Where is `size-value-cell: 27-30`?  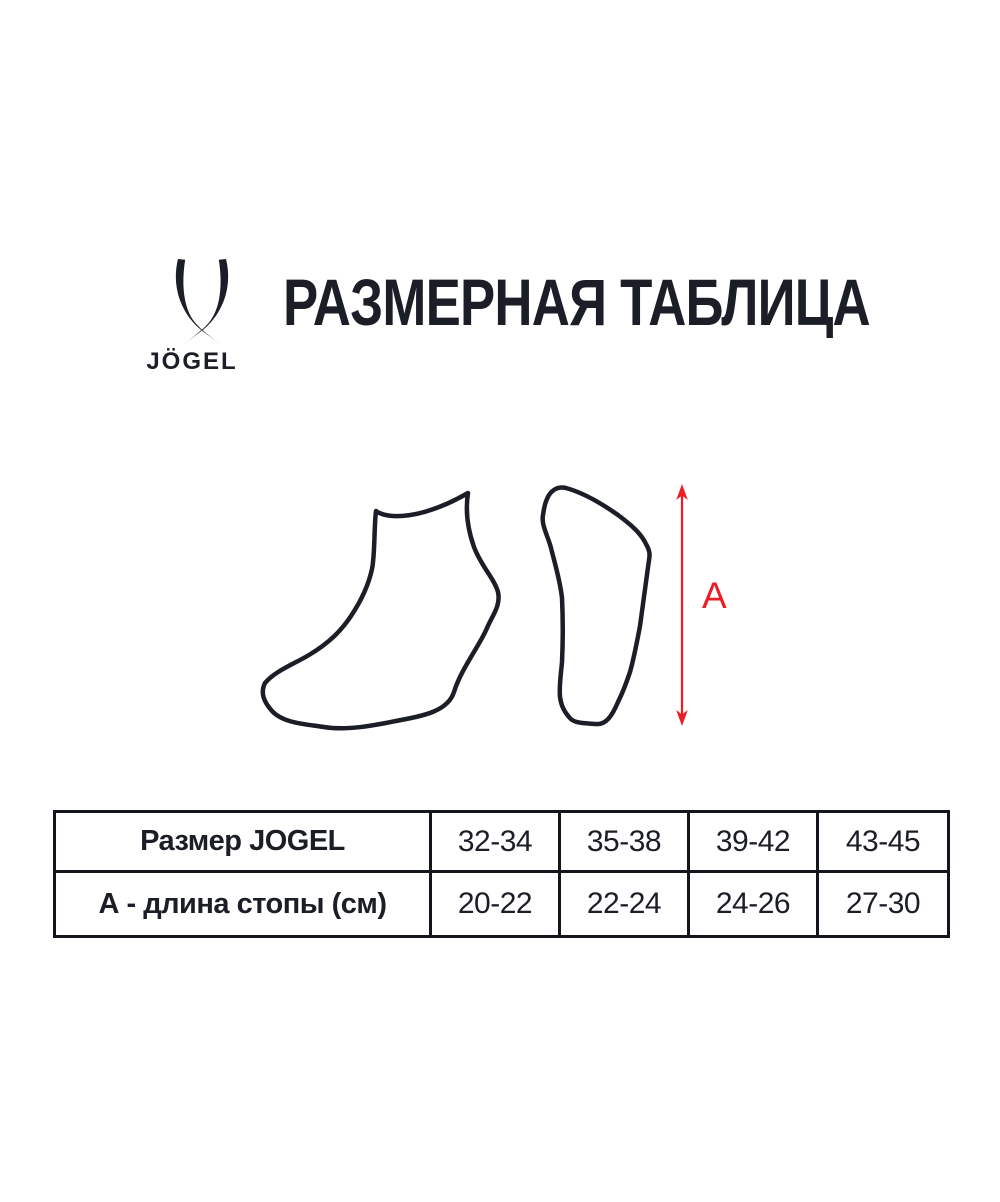
size-value-cell: 27-30 is located at coordinates (883, 904).